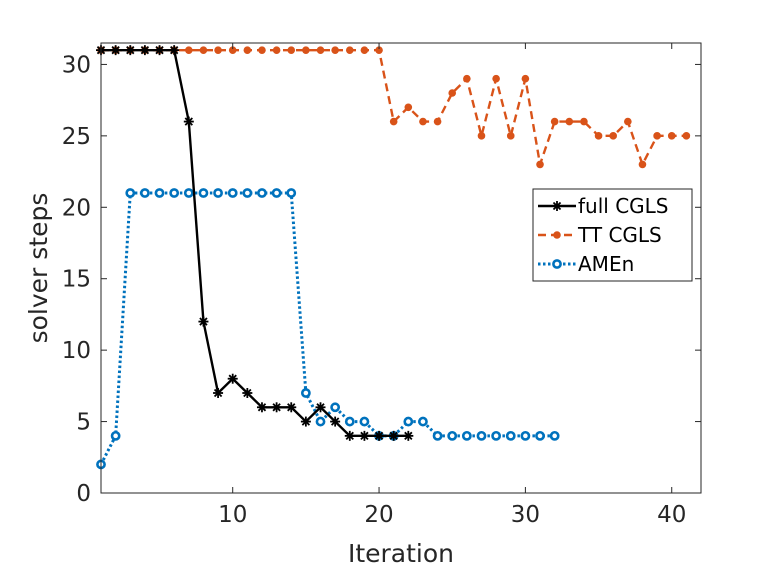  Describe the element at coordinates (401, 553) in the screenshot. I see `x-axis-label: Iteration` at that location.